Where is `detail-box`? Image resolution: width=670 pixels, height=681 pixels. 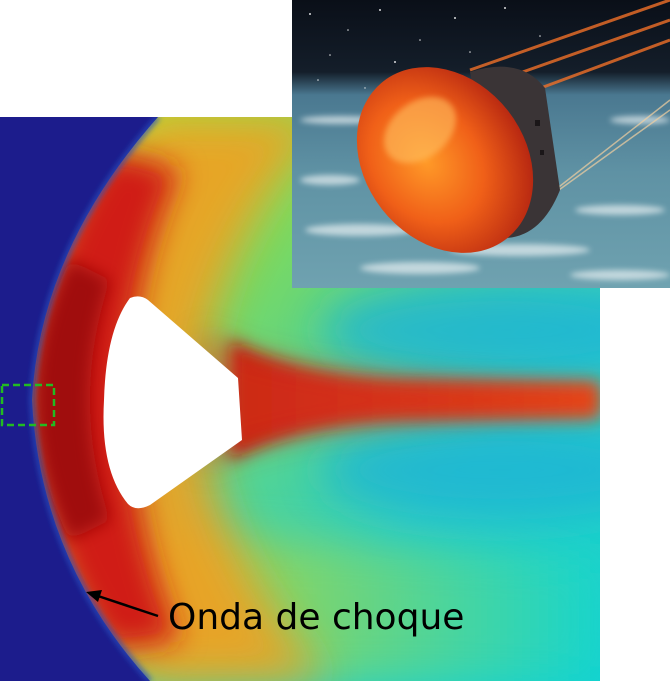 detail-box is located at coordinates (28, 405).